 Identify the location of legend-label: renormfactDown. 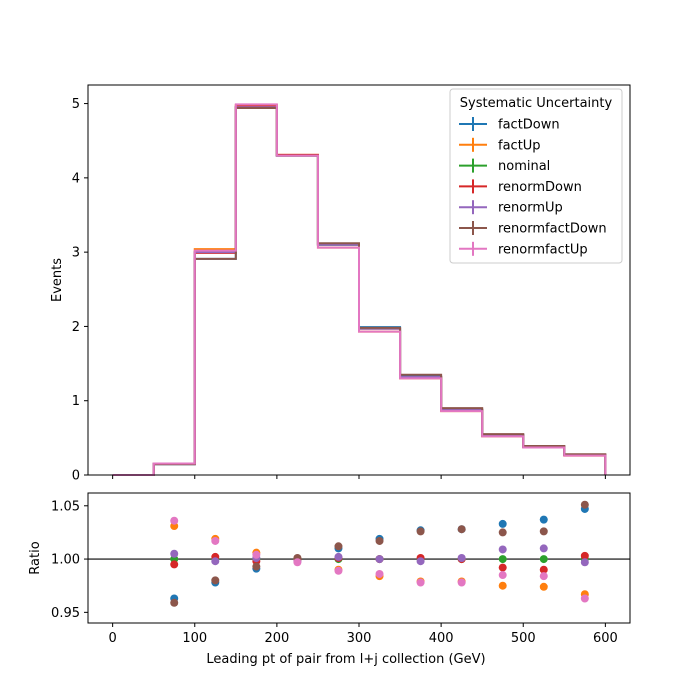
(552, 229).